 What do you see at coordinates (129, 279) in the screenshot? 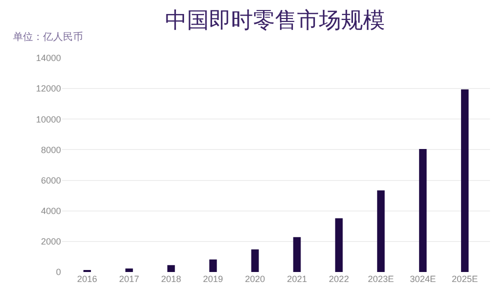
I see `x-tick-label: 2017` at bounding box center [129, 279].